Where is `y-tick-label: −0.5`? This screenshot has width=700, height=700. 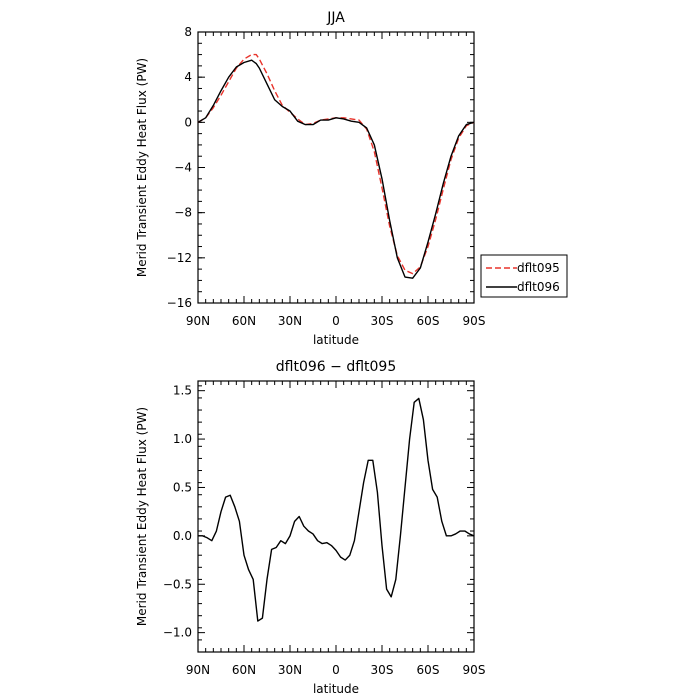 y-tick-label: −0.5 is located at coordinates (177, 584).